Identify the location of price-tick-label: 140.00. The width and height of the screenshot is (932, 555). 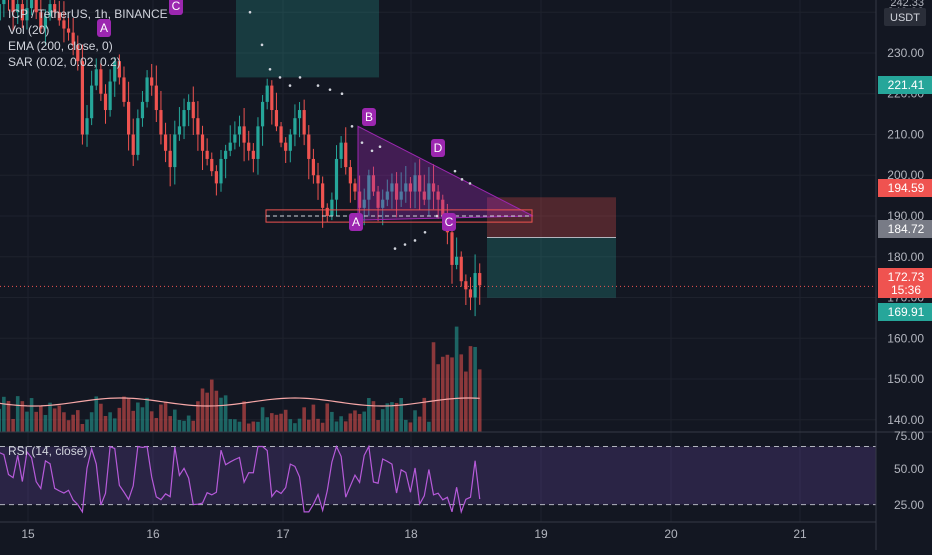
(905, 420).